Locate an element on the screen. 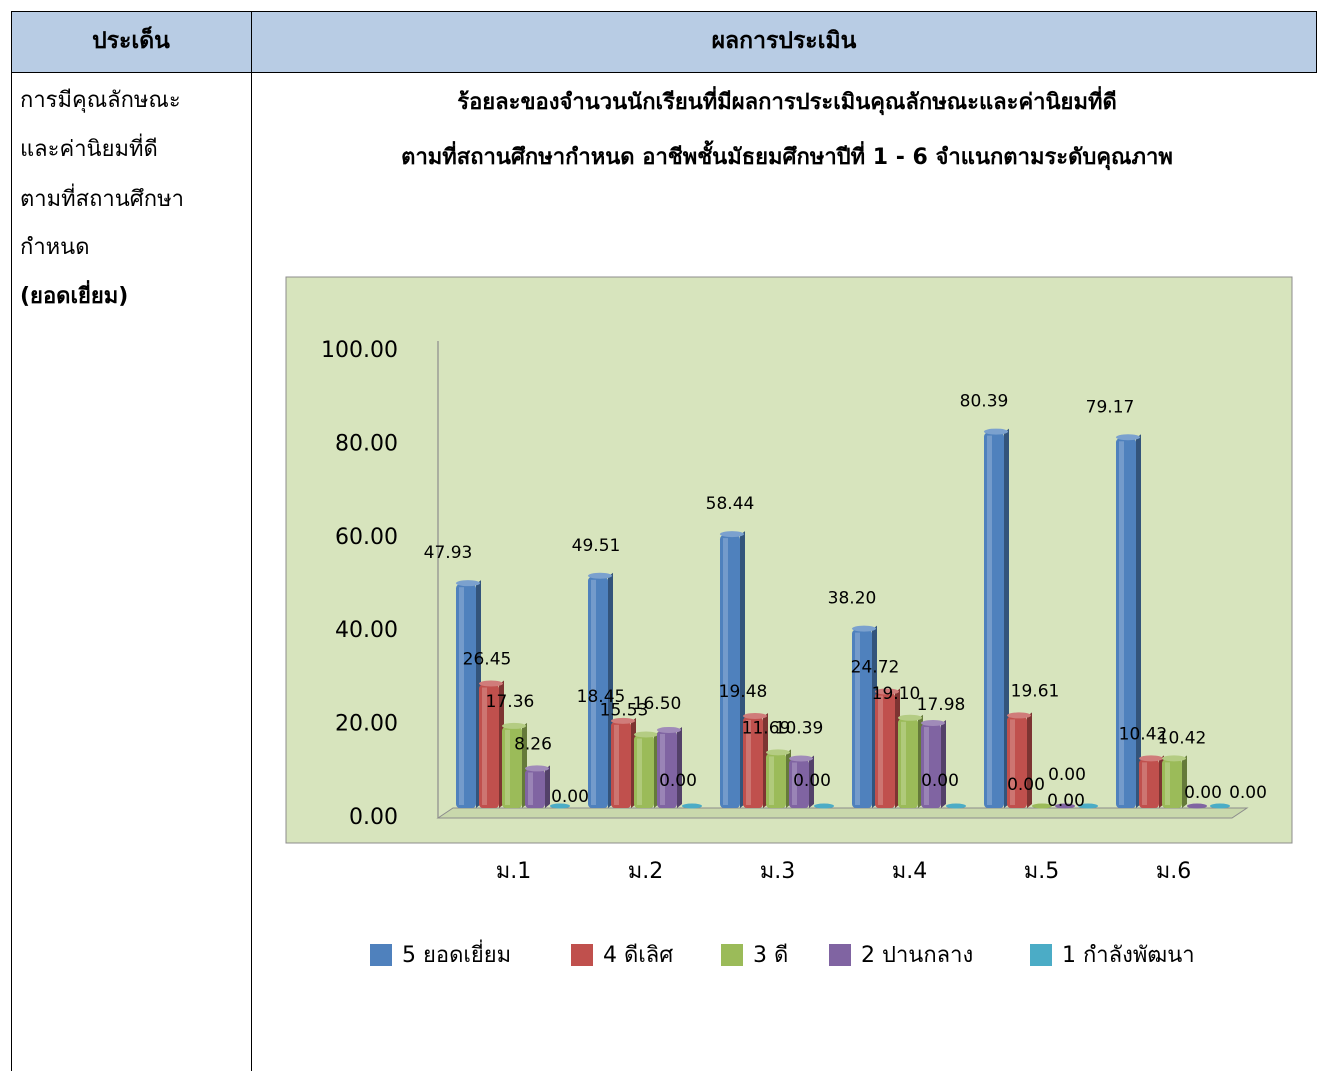 The width and height of the screenshot is (1318, 1071). legend-label: 3 ดี is located at coordinates (770, 955).